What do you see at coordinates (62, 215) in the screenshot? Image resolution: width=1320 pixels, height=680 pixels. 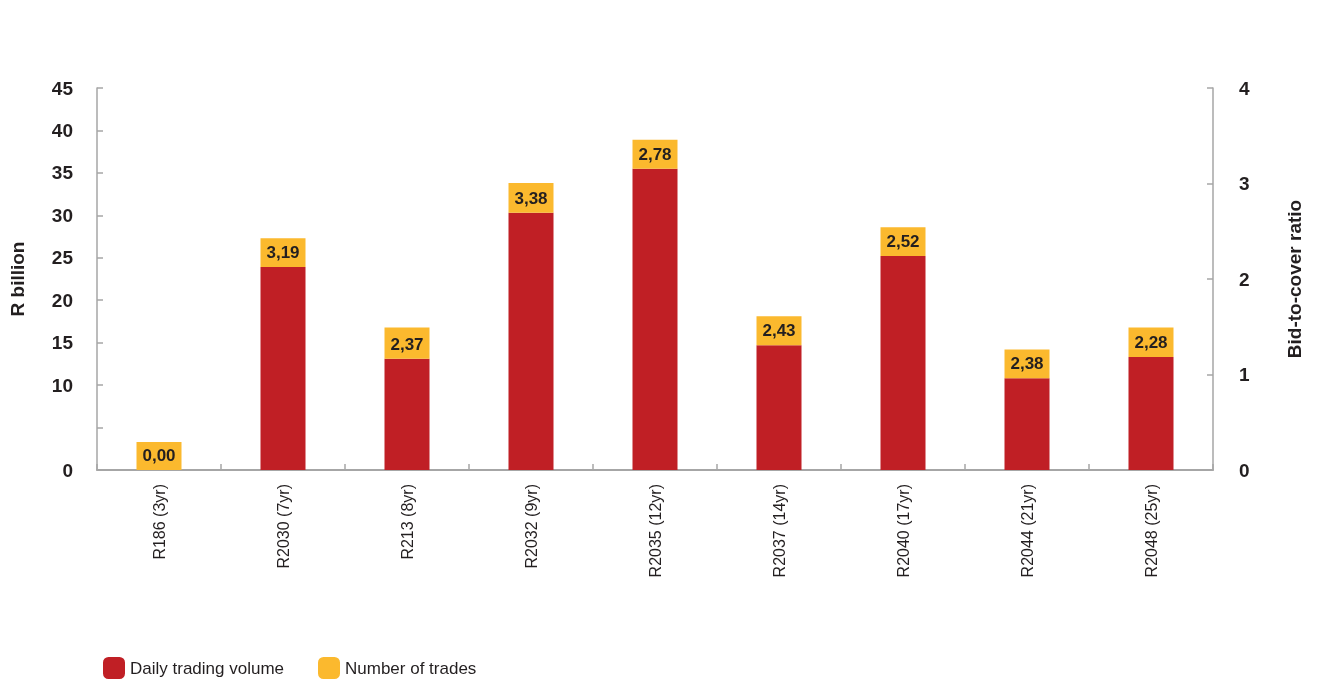 I see `y-tick-label: 30` at bounding box center [62, 215].